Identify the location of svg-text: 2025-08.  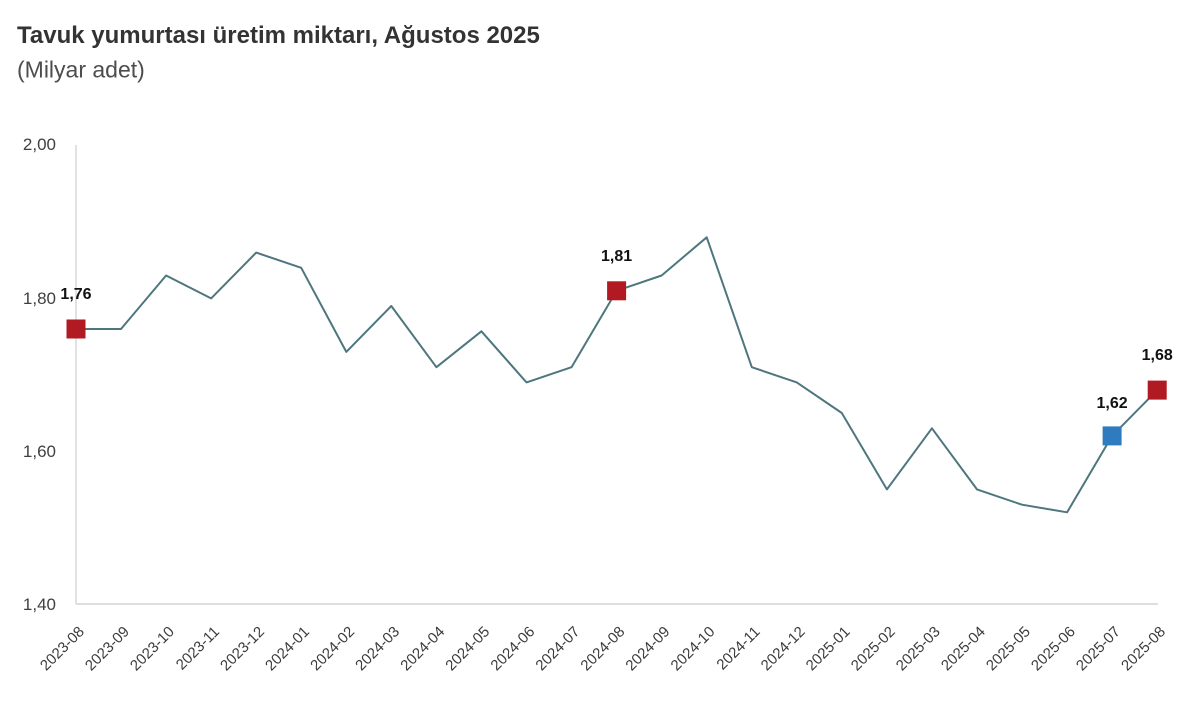
(1143, 648).